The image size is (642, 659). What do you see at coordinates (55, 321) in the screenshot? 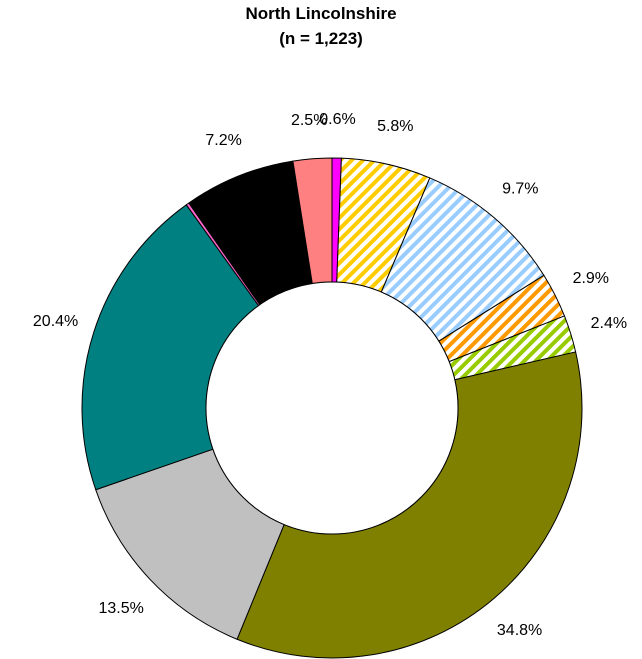
I see `slice-label: 20.4%` at bounding box center [55, 321].